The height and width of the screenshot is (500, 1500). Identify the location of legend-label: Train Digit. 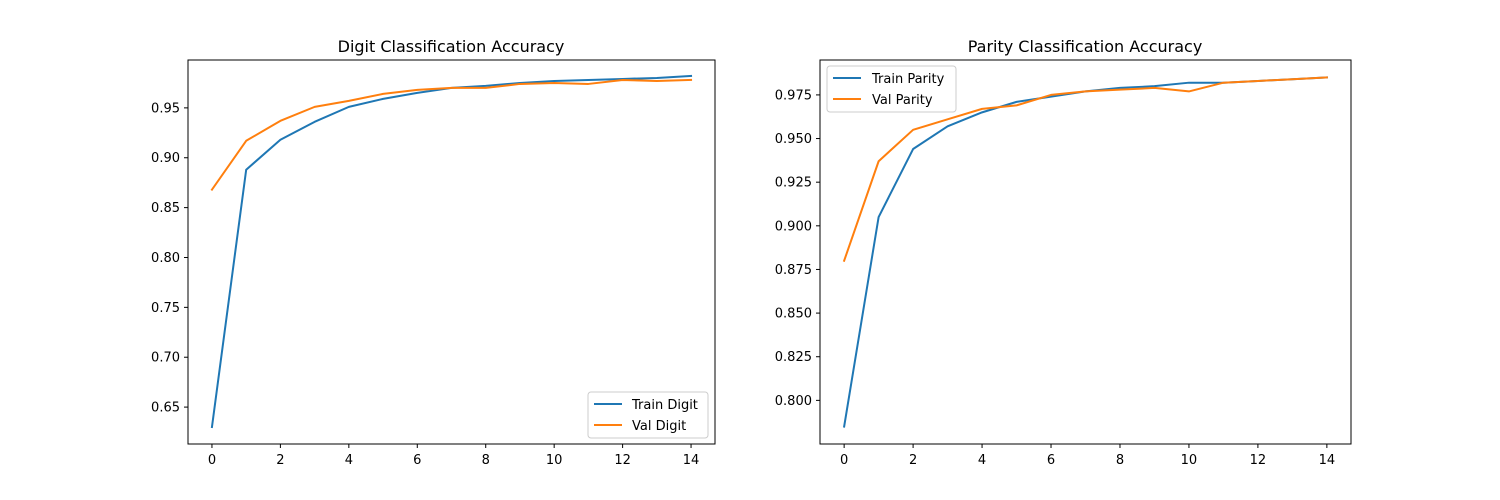
(664, 405).